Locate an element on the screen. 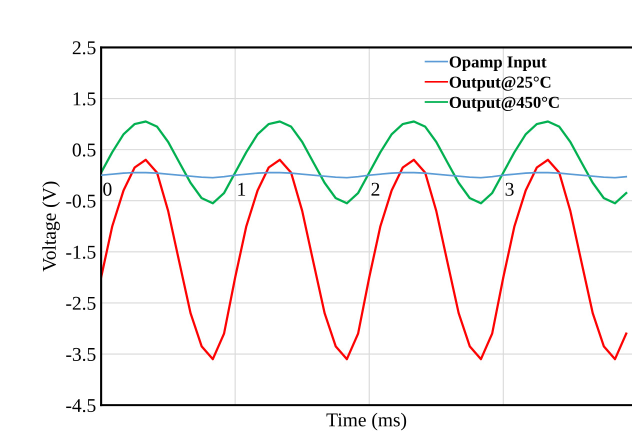 The height and width of the screenshot is (431, 632). y-tick-label: 0.5 is located at coordinates (84, 150).